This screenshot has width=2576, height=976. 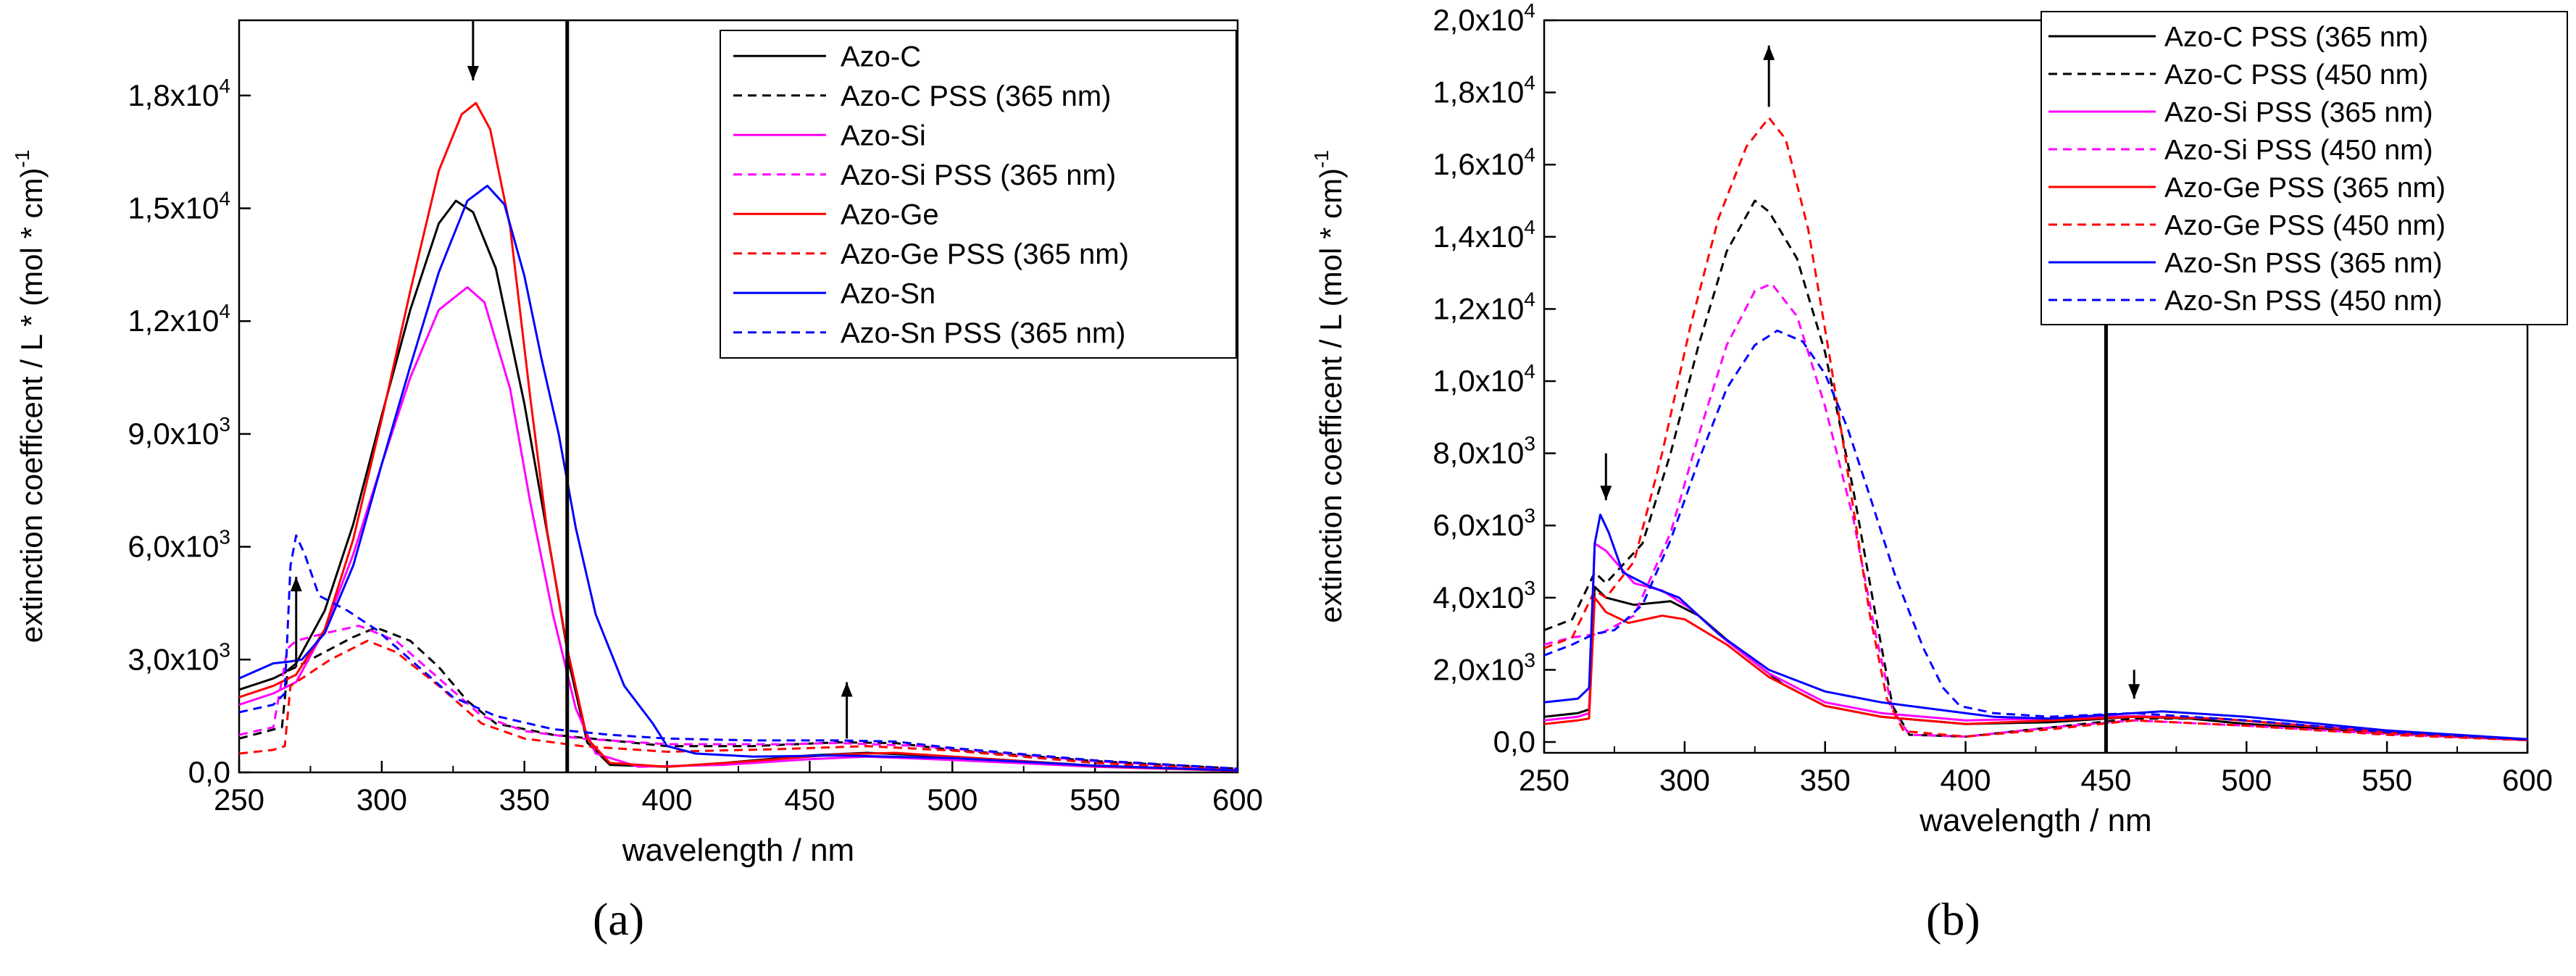 I want to click on chart-a-x-tick-label: 500, so click(x=952, y=800).